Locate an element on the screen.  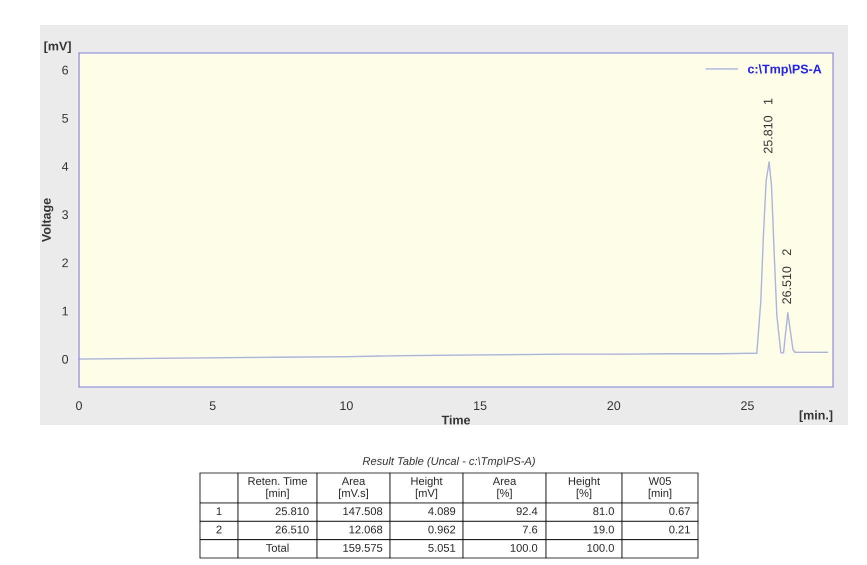
text: 26.510 is located at coordinates (292, 530).